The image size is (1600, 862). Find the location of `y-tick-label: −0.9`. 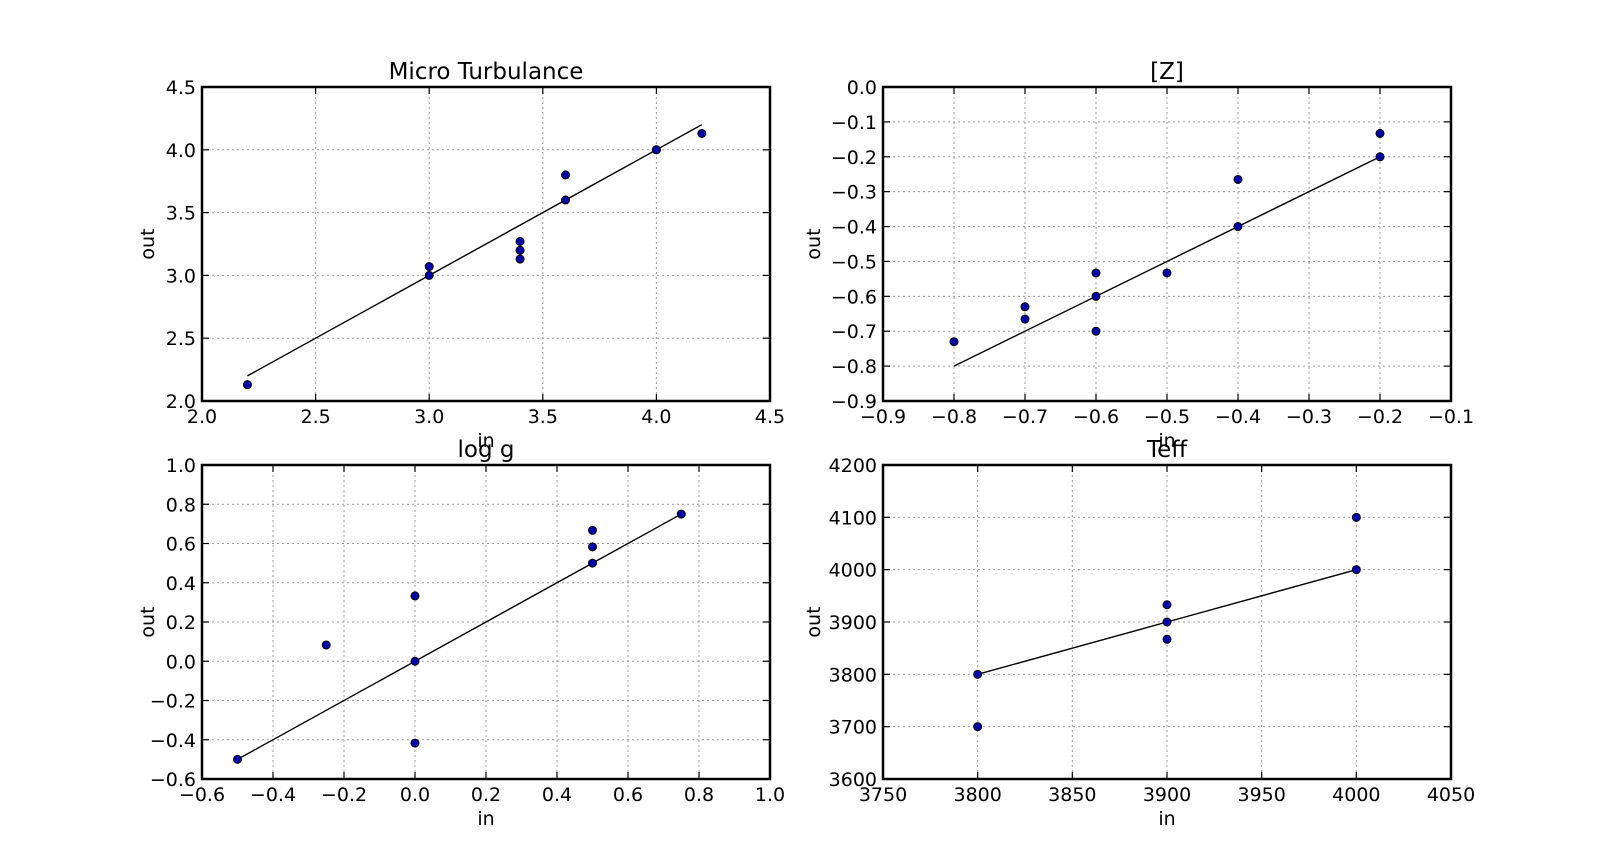

y-tick-label: −0.9 is located at coordinates (854, 402).